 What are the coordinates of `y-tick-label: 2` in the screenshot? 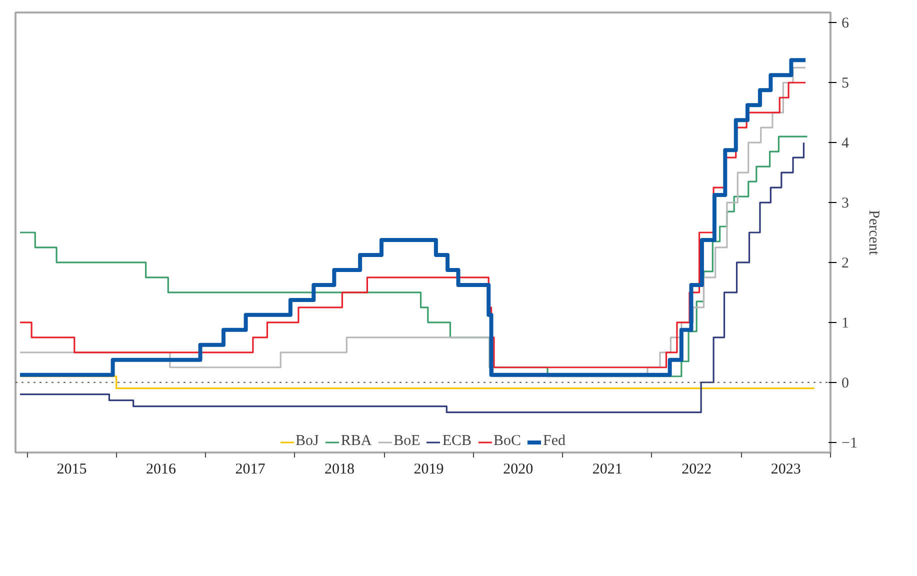 It's located at (845, 263).